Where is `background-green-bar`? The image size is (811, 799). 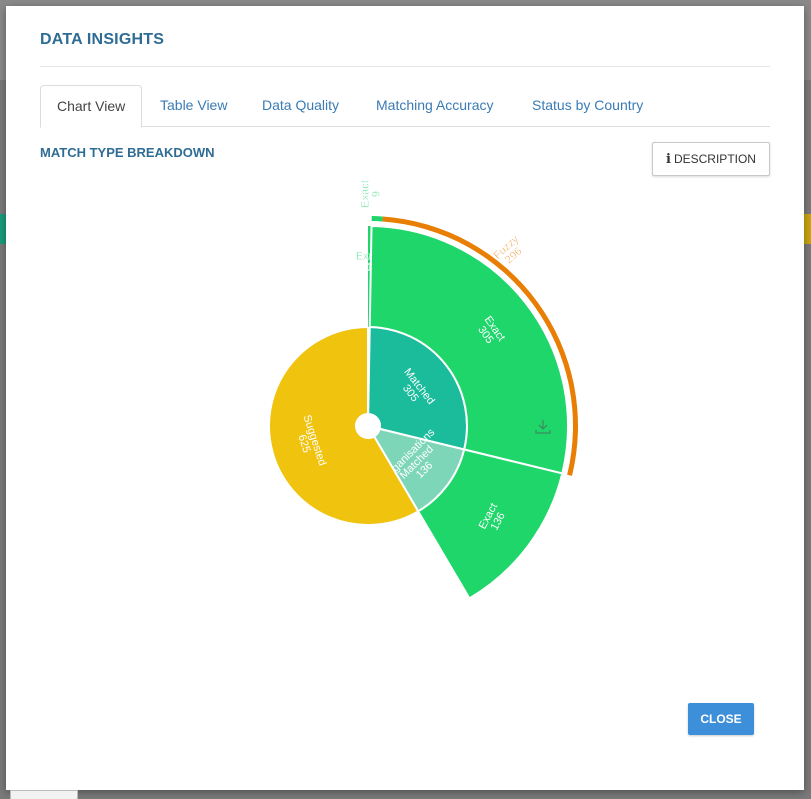 background-green-bar is located at coordinates (4, 229).